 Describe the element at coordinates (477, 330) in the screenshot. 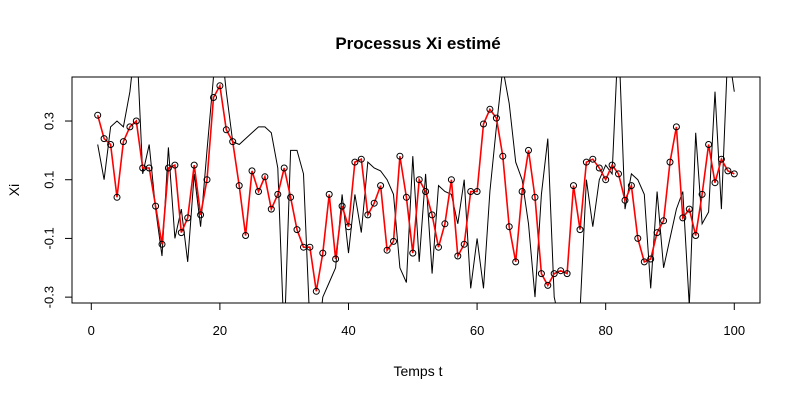

I see `x-tick-label: 60` at that location.